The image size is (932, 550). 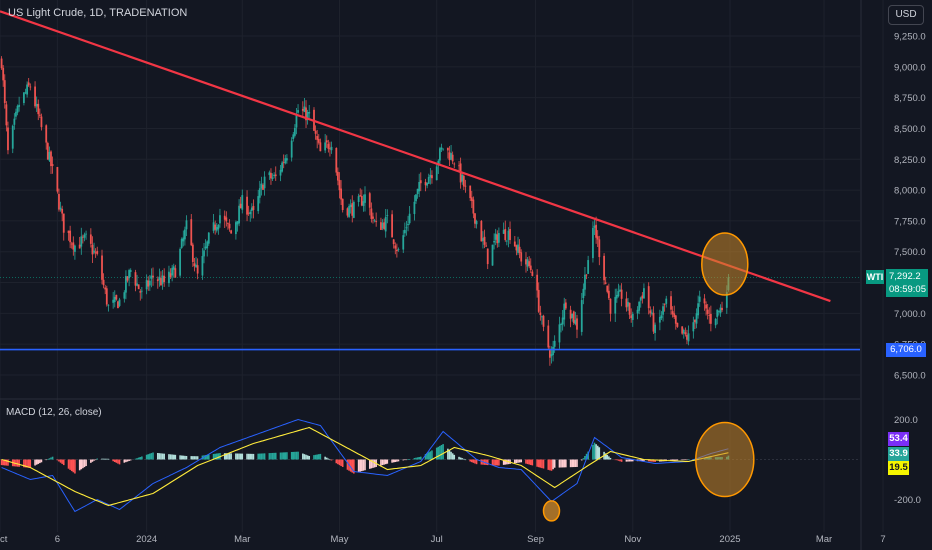 I want to click on highlight-circle-macd-cross, so click(x=725, y=459).